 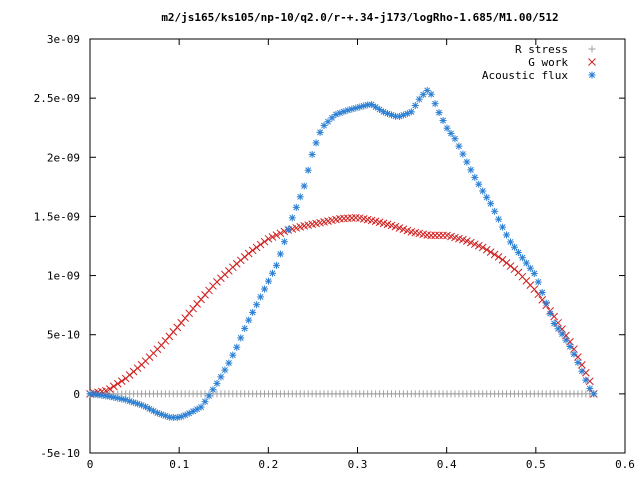 I want to click on y-tick-label: 1.5e-09, so click(x=57, y=216).